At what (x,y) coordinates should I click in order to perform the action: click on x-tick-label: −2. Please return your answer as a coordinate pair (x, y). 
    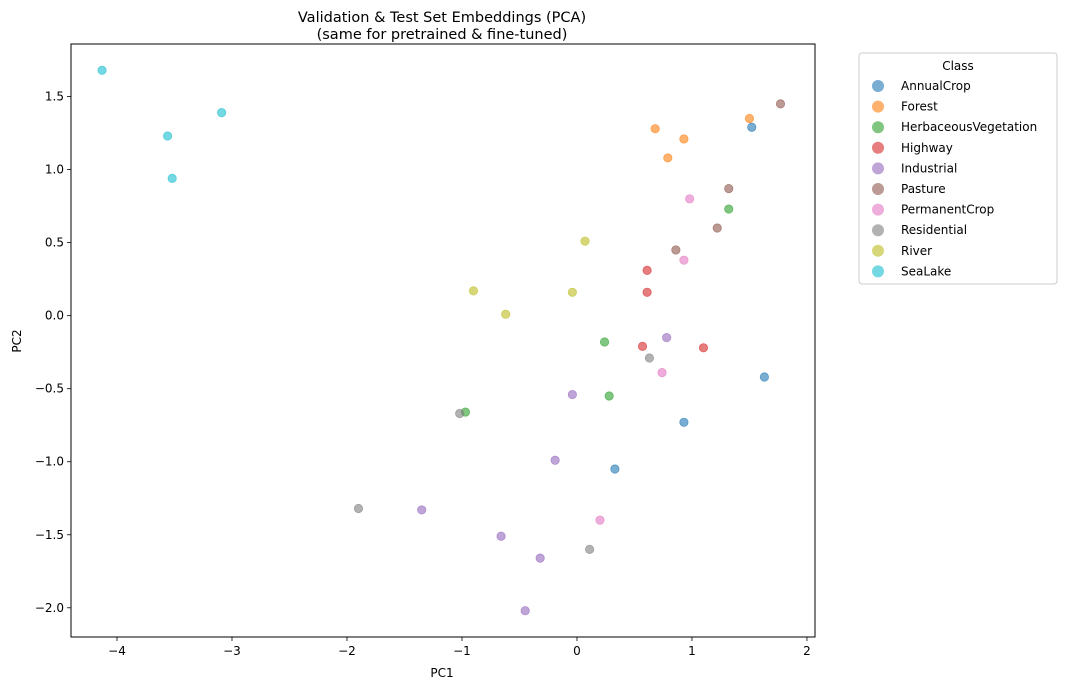
    Looking at the image, I should click on (347, 651).